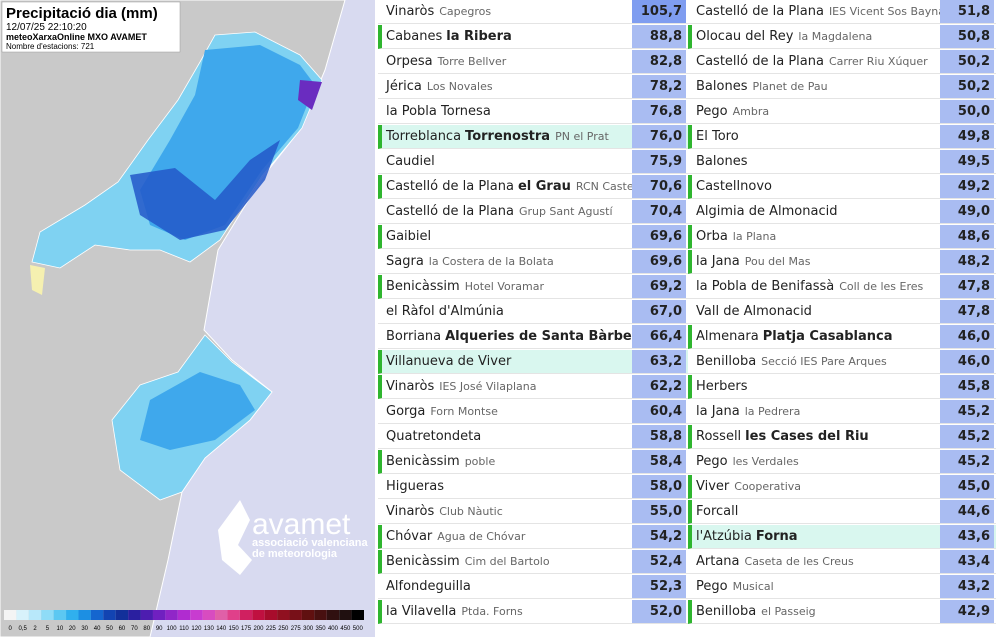 The image size is (1000, 637). Describe the element at coordinates (659, 111) in the screenshot. I see `rain-value: 76,8` at that location.